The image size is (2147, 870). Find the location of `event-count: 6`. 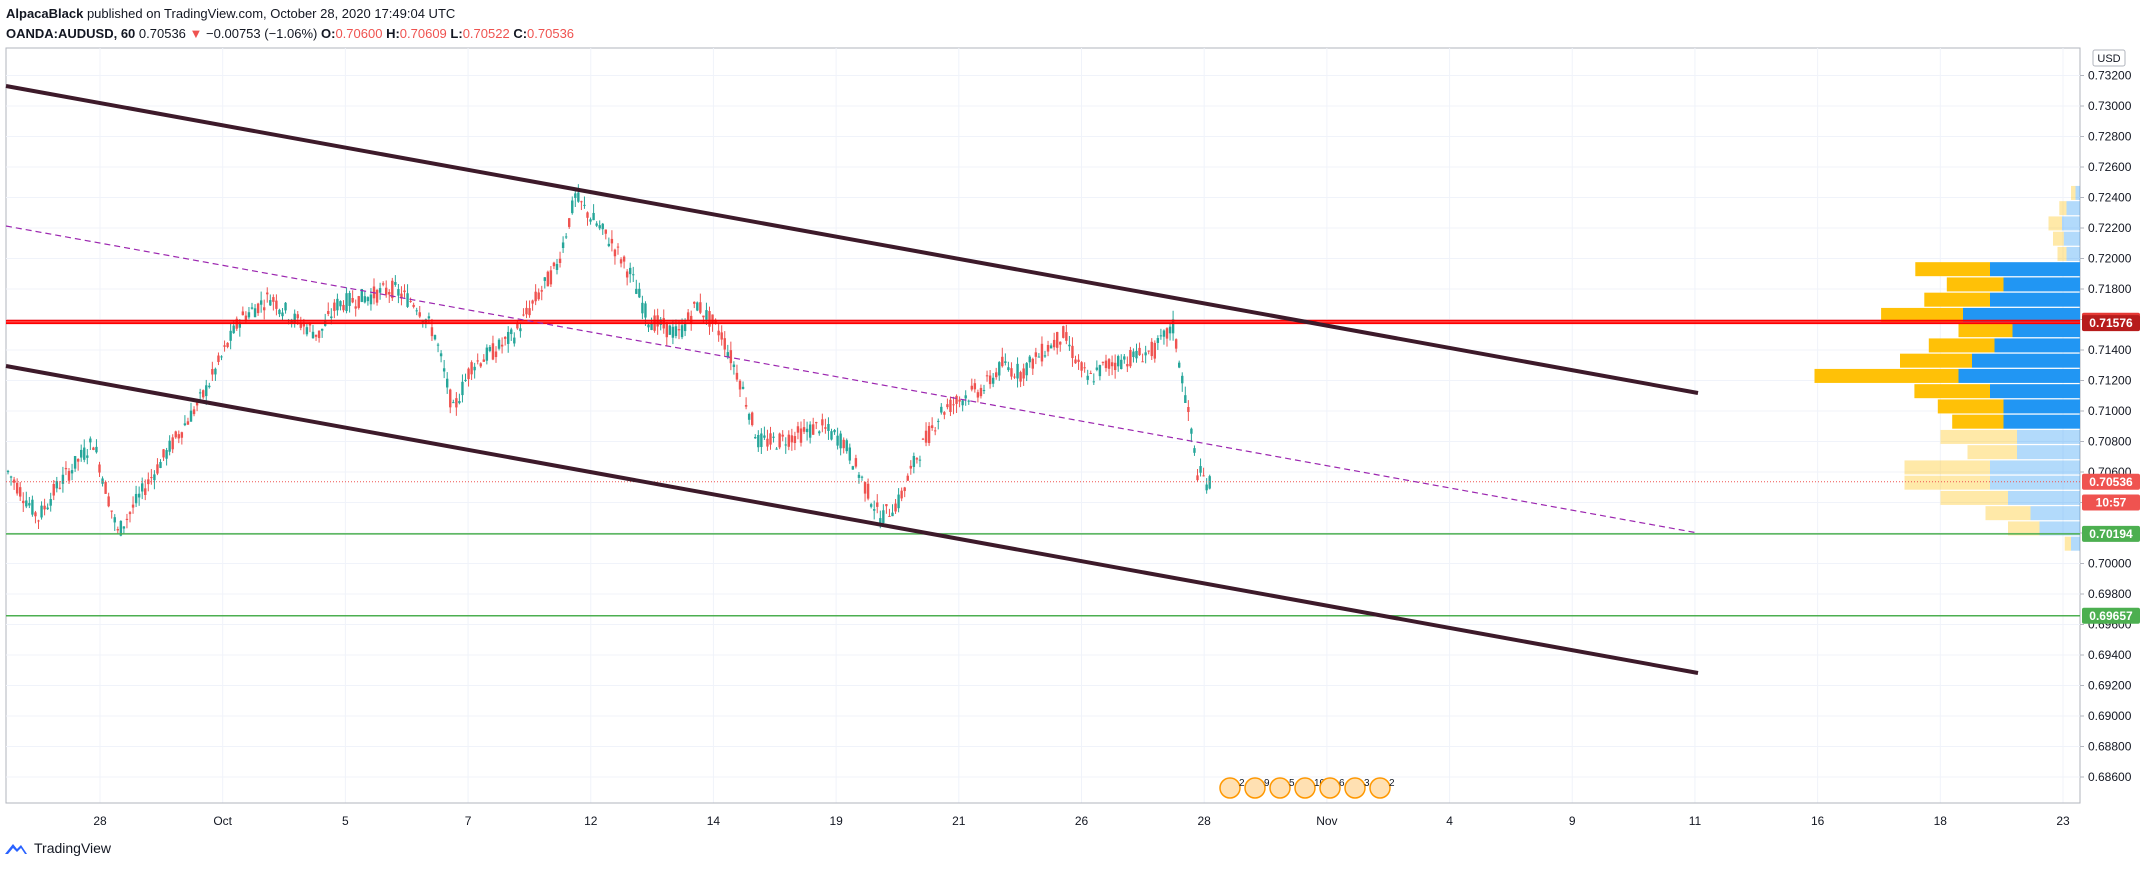

event-count: 6 is located at coordinates (1342, 783).